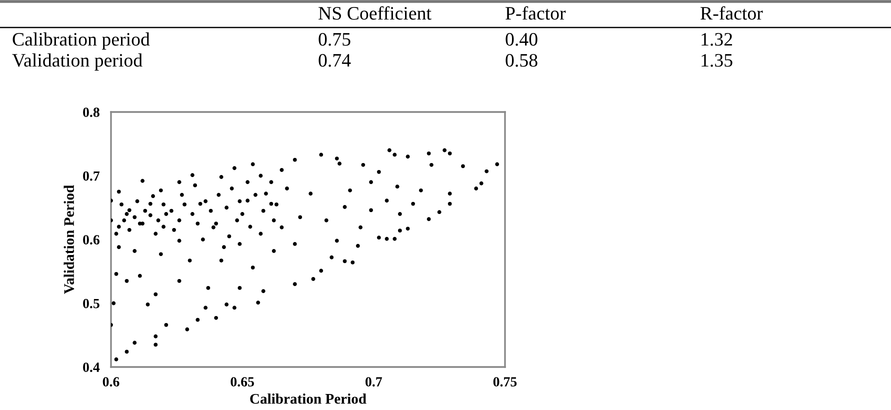 The width and height of the screenshot is (891, 410). Describe the element at coordinates (69, 239) in the screenshot. I see `y-axis-title: Validation Period` at that location.